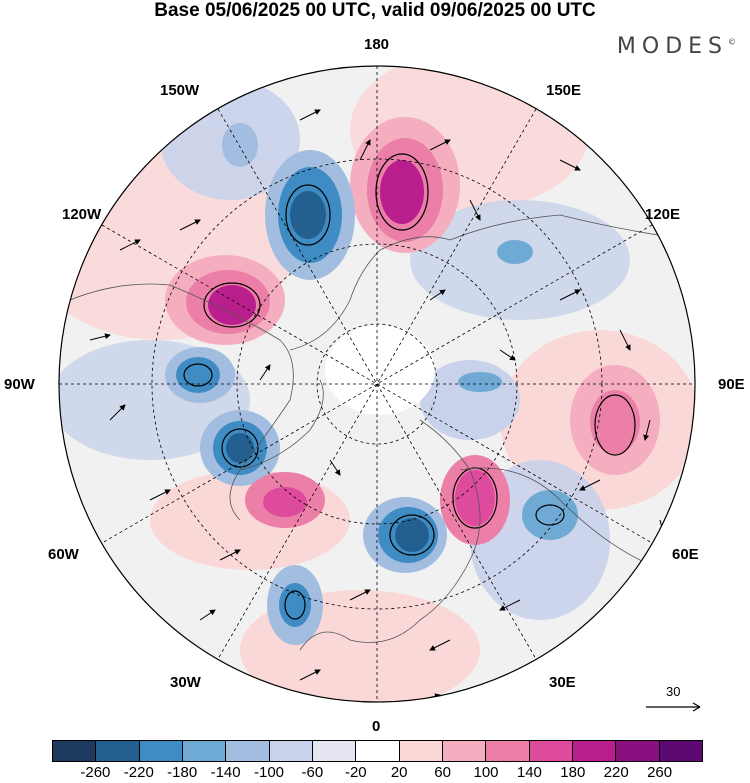 The image size is (750, 783). Describe the element at coordinates (380, 370) in the screenshot. I see `polar-cap` at that location.